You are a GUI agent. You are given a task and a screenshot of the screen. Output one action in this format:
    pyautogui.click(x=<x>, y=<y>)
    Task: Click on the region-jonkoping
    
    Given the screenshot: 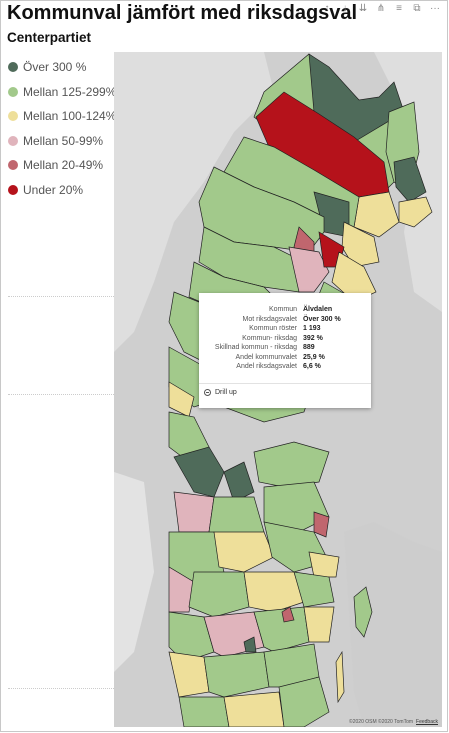 What is the action you would take?
    pyautogui.click(x=236, y=674)
    